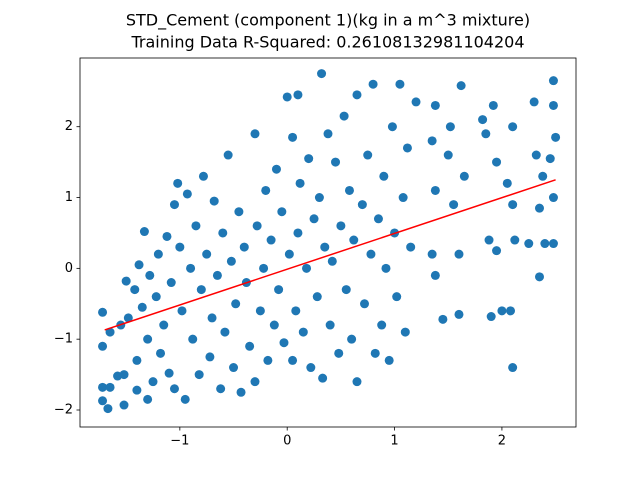  What do you see at coordinates (63, 410) in the screenshot?
I see `y-tick-label: −2` at bounding box center [63, 410].